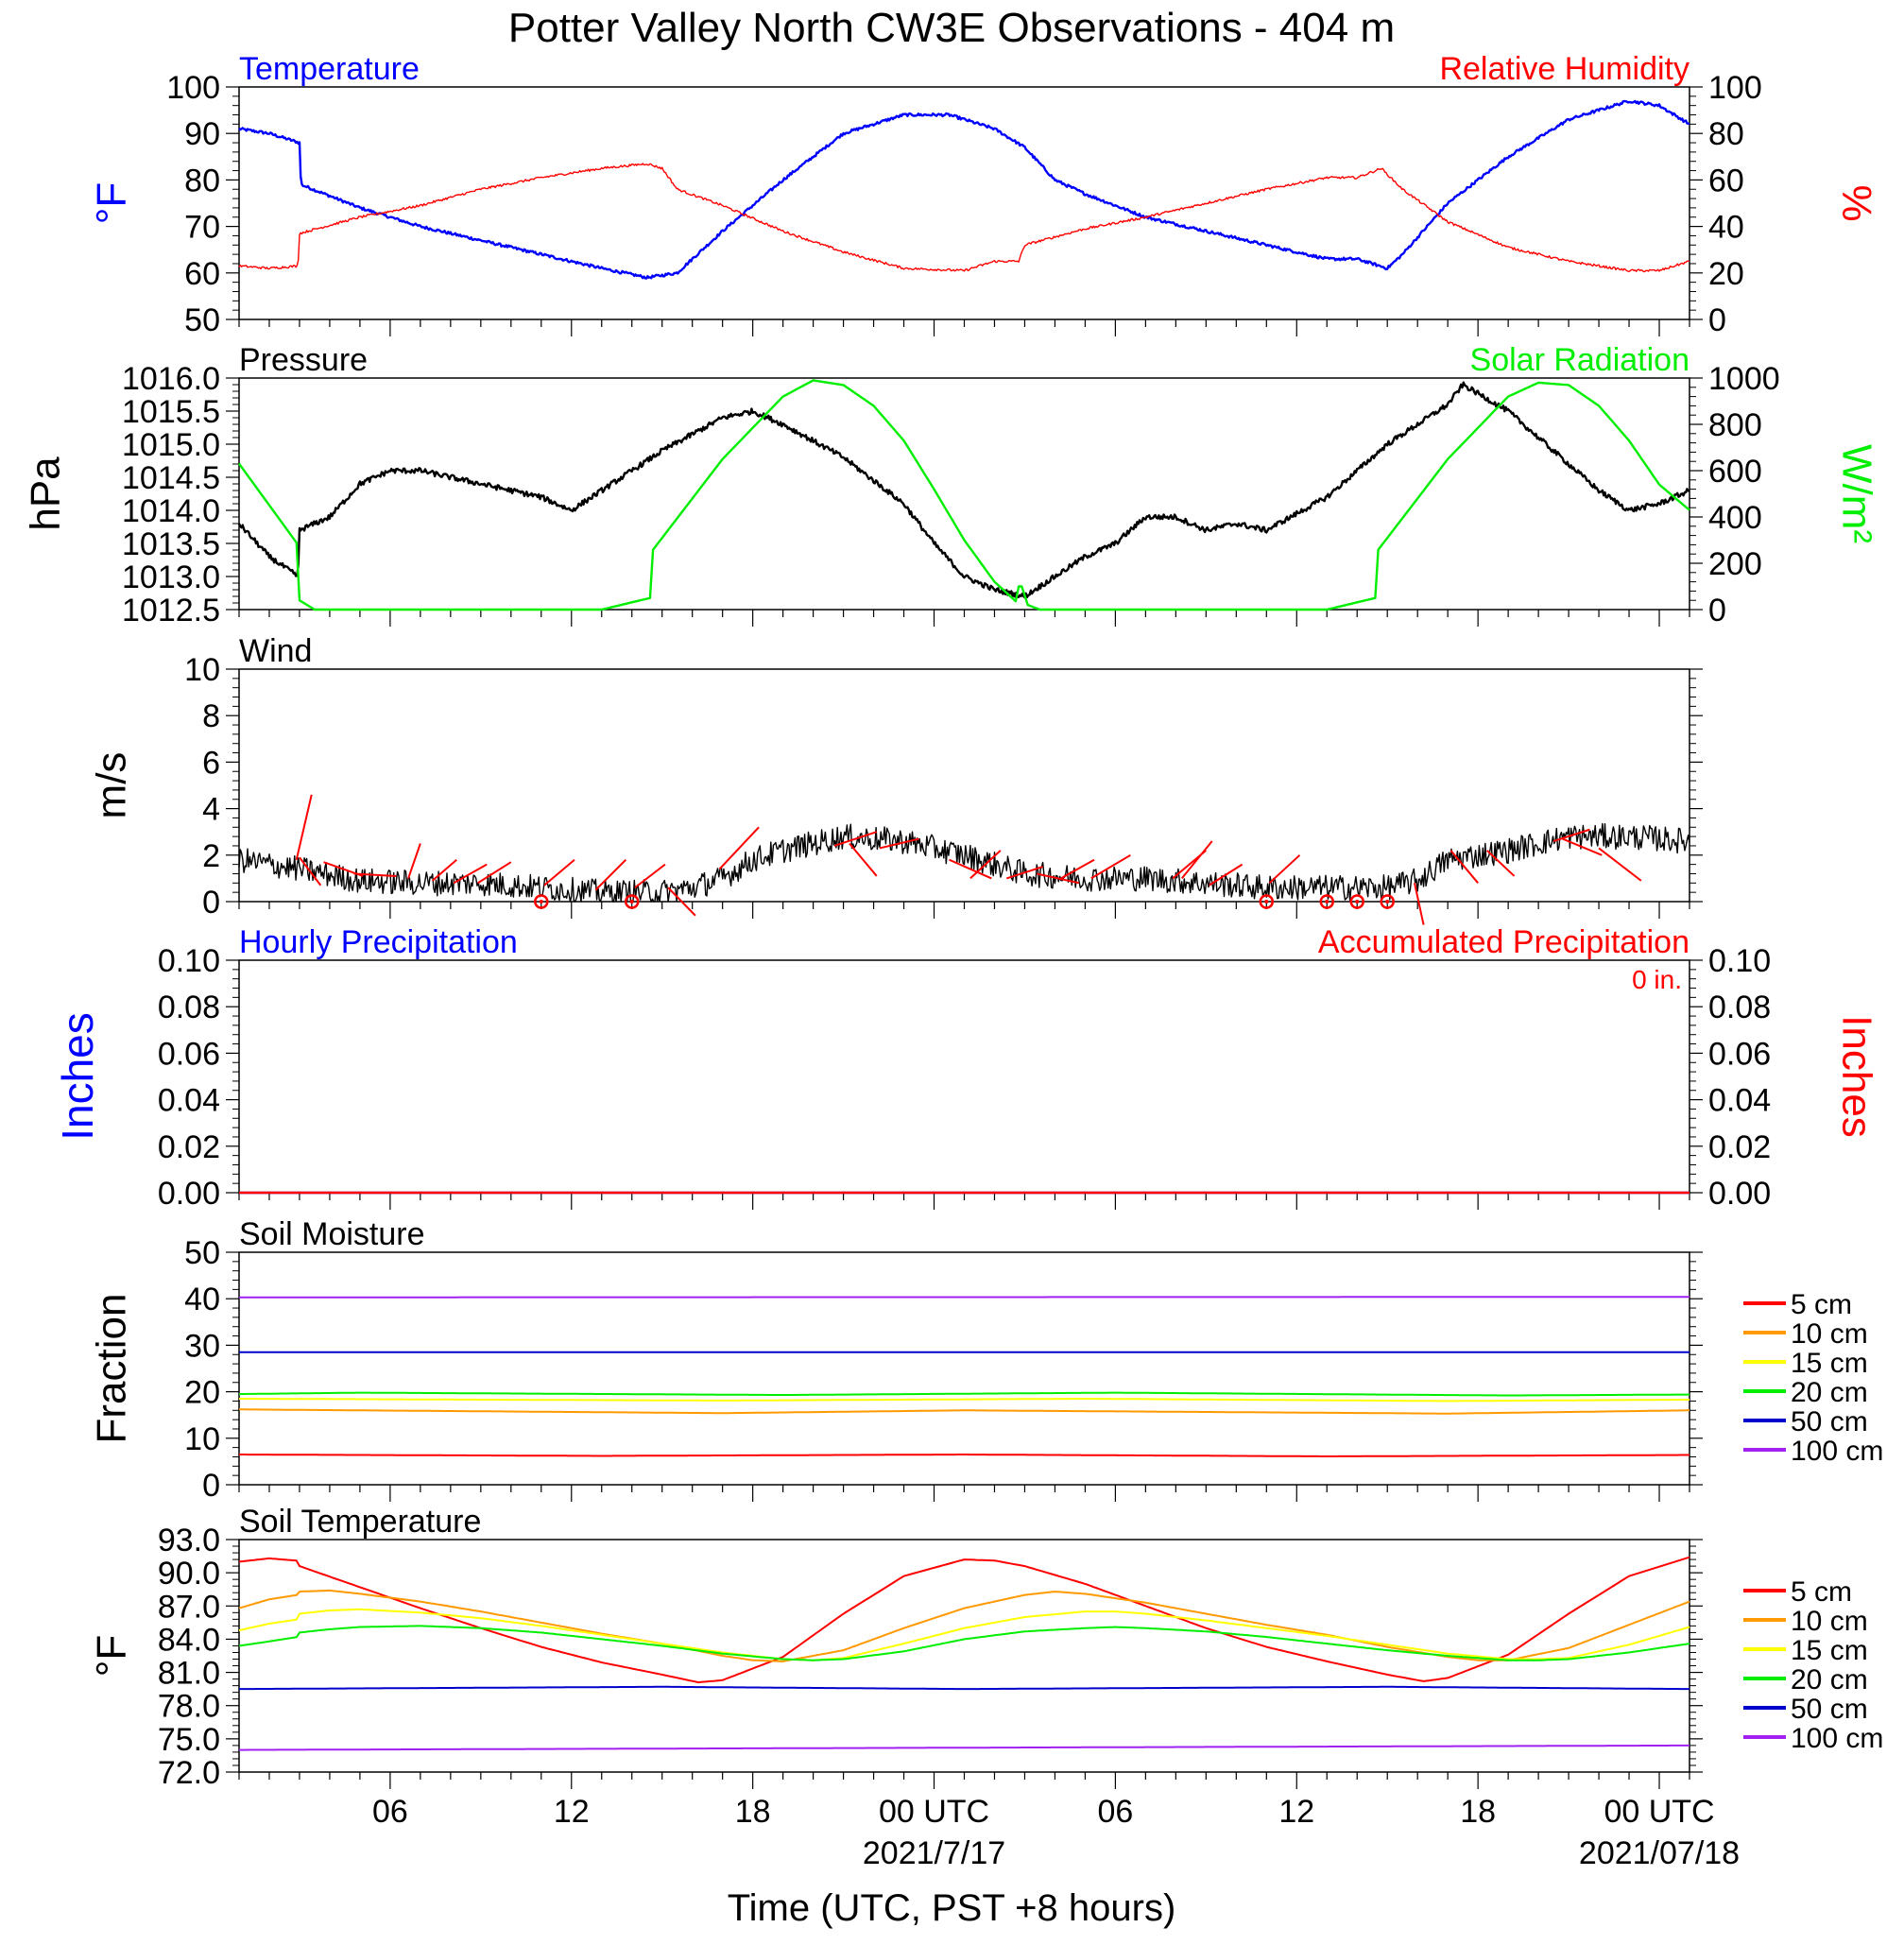  I want to click on y-right-tick-label: 40, so click(1726, 228).